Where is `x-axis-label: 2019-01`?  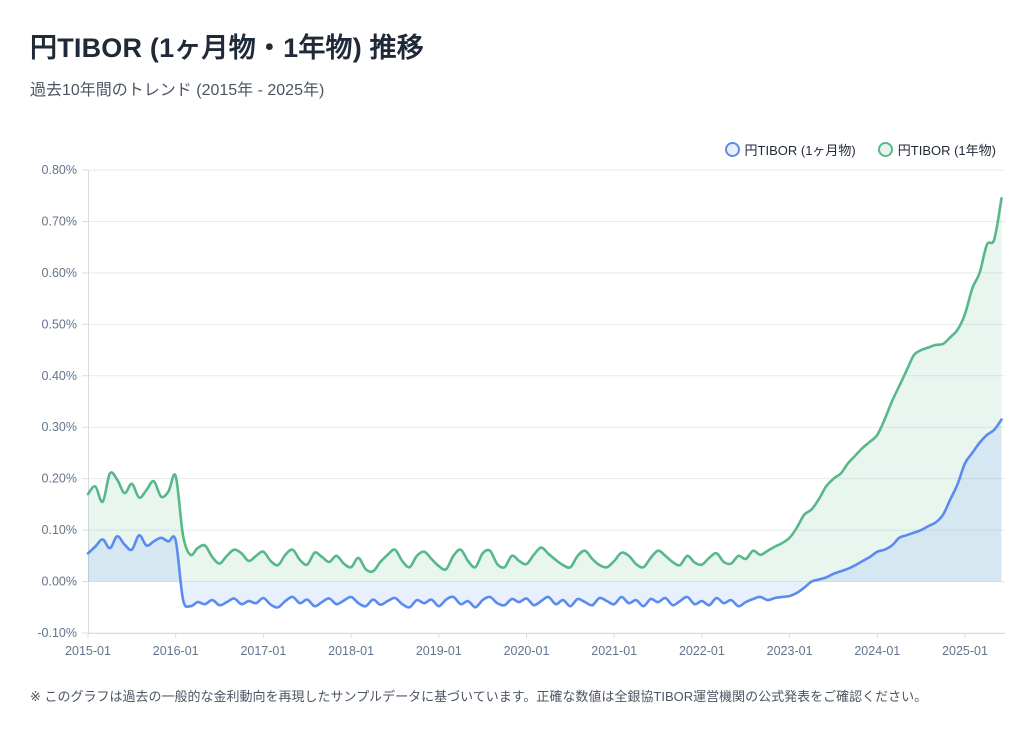 x-axis-label: 2019-01 is located at coordinates (439, 651).